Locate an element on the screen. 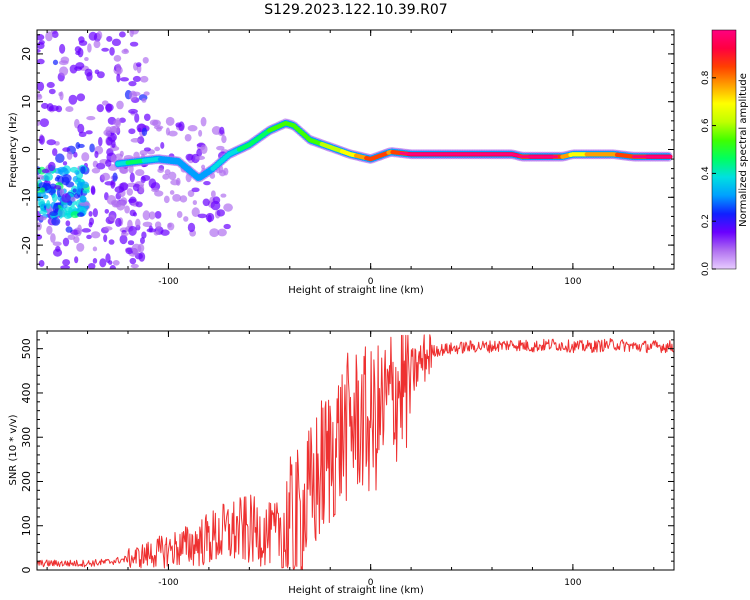  spectrogram-y-label: Frequency (Hz) is located at coordinates (13, 150).